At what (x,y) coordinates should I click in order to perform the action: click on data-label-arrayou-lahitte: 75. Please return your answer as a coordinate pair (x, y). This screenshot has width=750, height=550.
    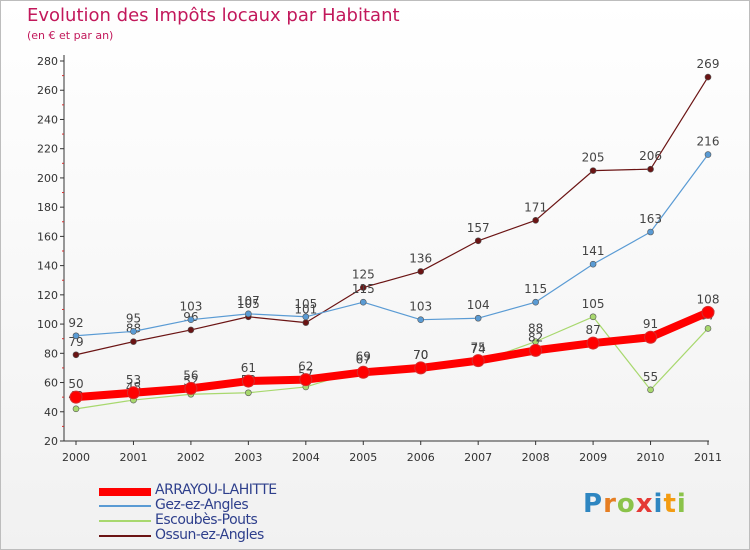
    Looking at the image, I should click on (478, 348).